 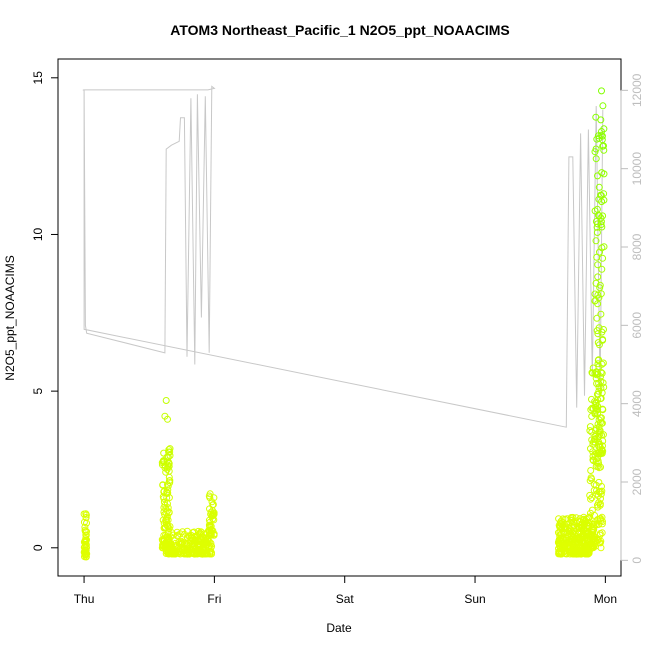 I want to click on y-axis-right: 0 2000 4000 6000 8000 10000 12000, so click(x=632, y=318).